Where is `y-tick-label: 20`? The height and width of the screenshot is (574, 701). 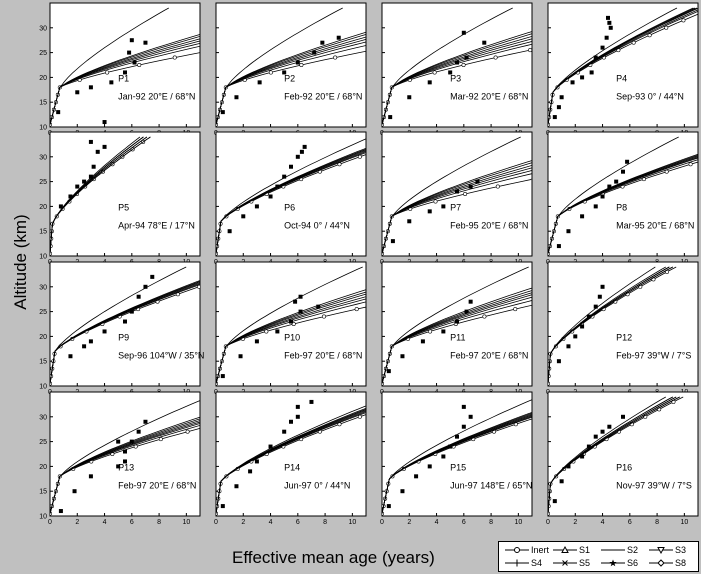
y-tick-label: 20 is located at coordinates (43, 78).